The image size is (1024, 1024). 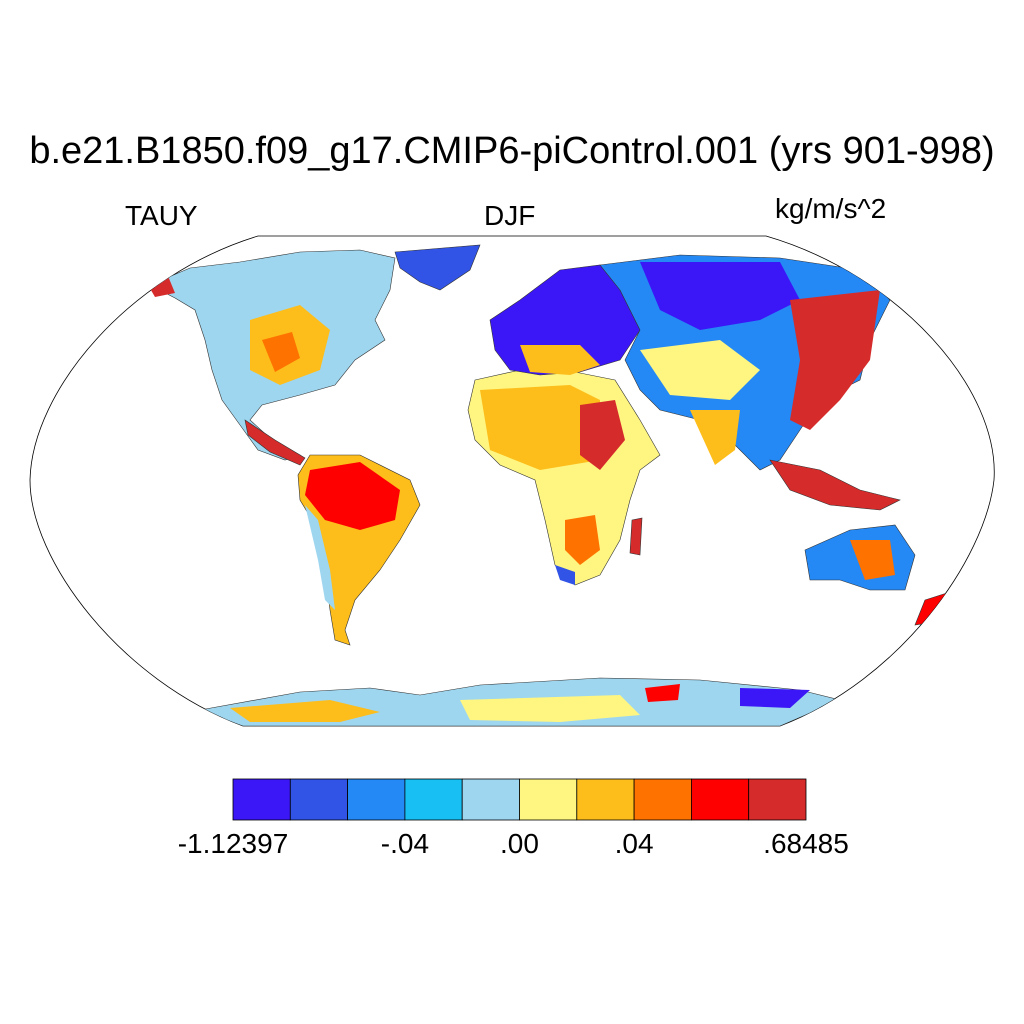 What do you see at coordinates (872, 560) in the screenshot?
I see `australia-hotspot` at bounding box center [872, 560].